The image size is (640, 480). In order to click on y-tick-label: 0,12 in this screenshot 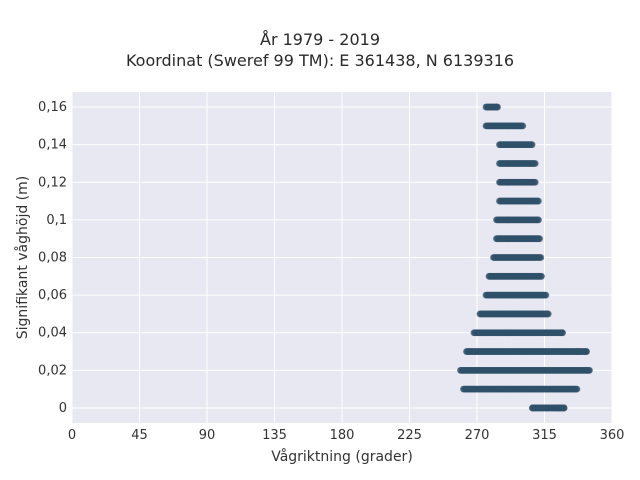, I will do `click(52, 182)`.